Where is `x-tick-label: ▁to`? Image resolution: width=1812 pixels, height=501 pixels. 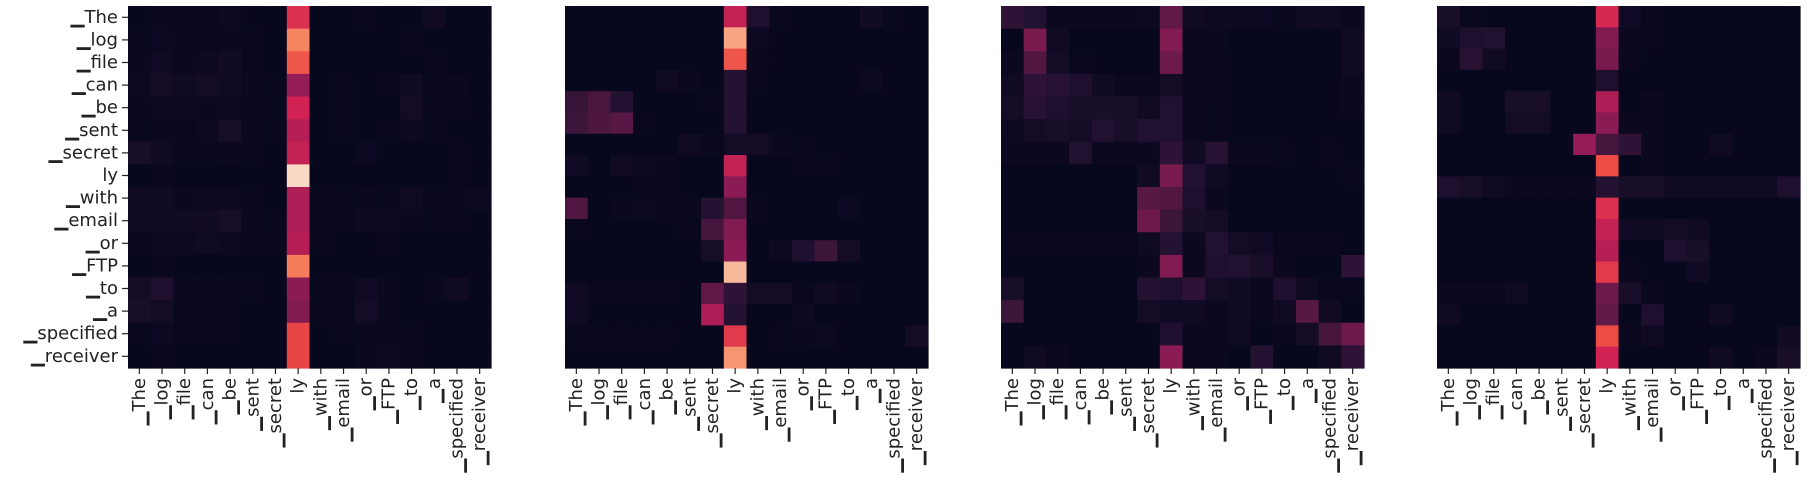
x-tick-label: ▁to is located at coordinates (1284, 394).